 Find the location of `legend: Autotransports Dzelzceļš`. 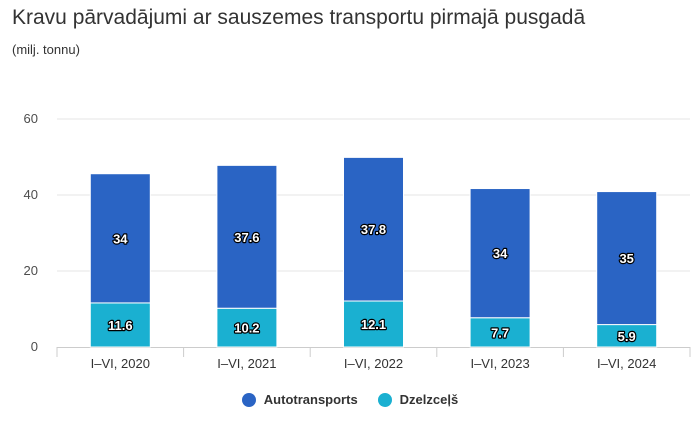

legend: Autotransports Dzelzceļš is located at coordinates (350, 399).